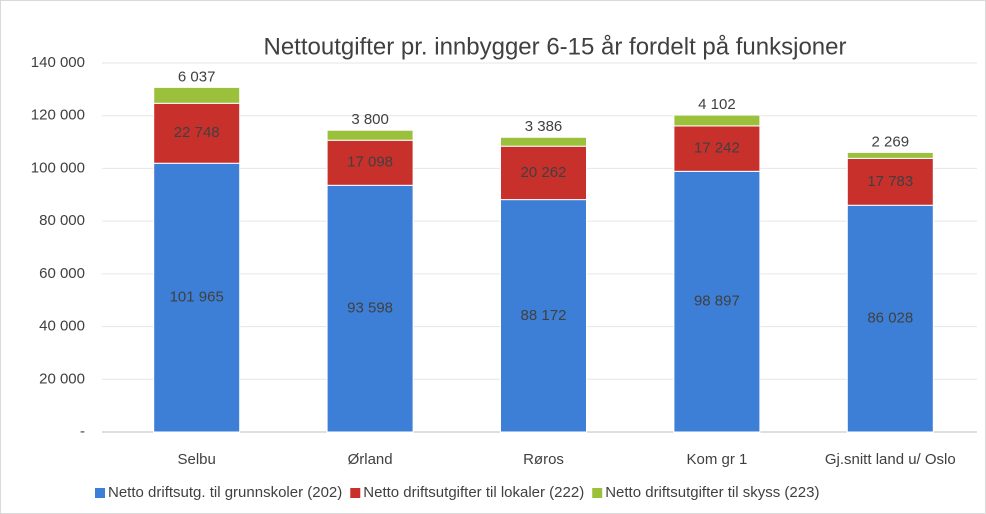  What do you see at coordinates (62, 220) in the screenshot?
I see `y-tick-label: 80 000` at bounding box center [62, 220].